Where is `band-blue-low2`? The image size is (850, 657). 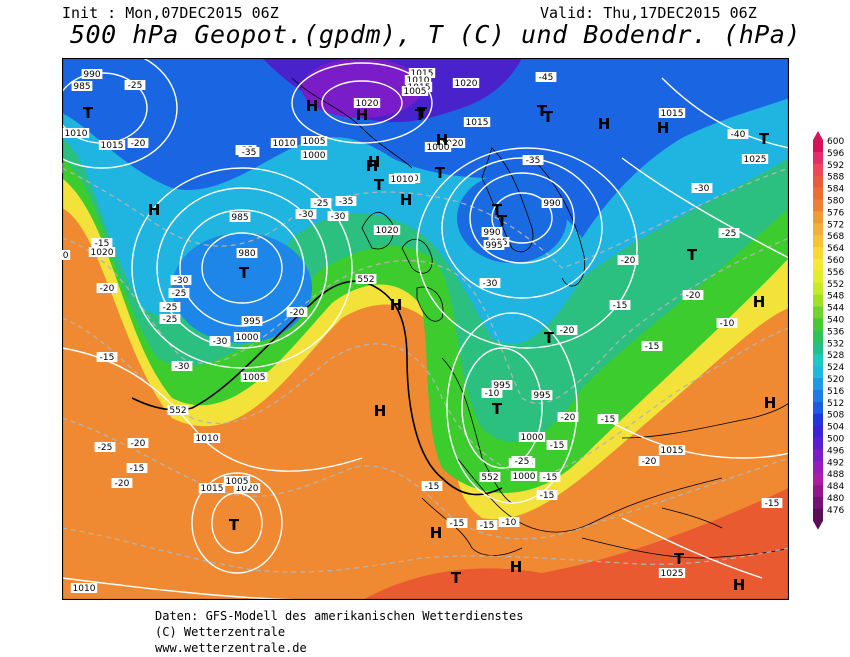
band-blue-low2 is located at coordinates (512, 218).